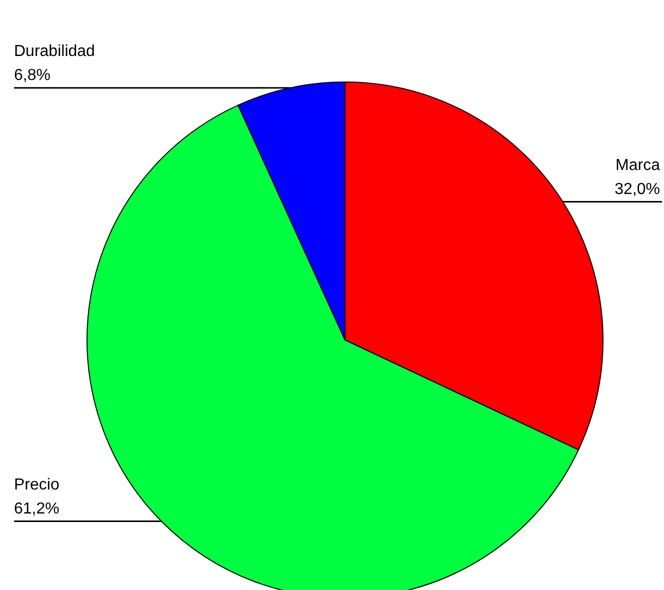  Describe the element at coordinates (37, 509) in the screenshot. I see `data-label: 61,2%` at that location.